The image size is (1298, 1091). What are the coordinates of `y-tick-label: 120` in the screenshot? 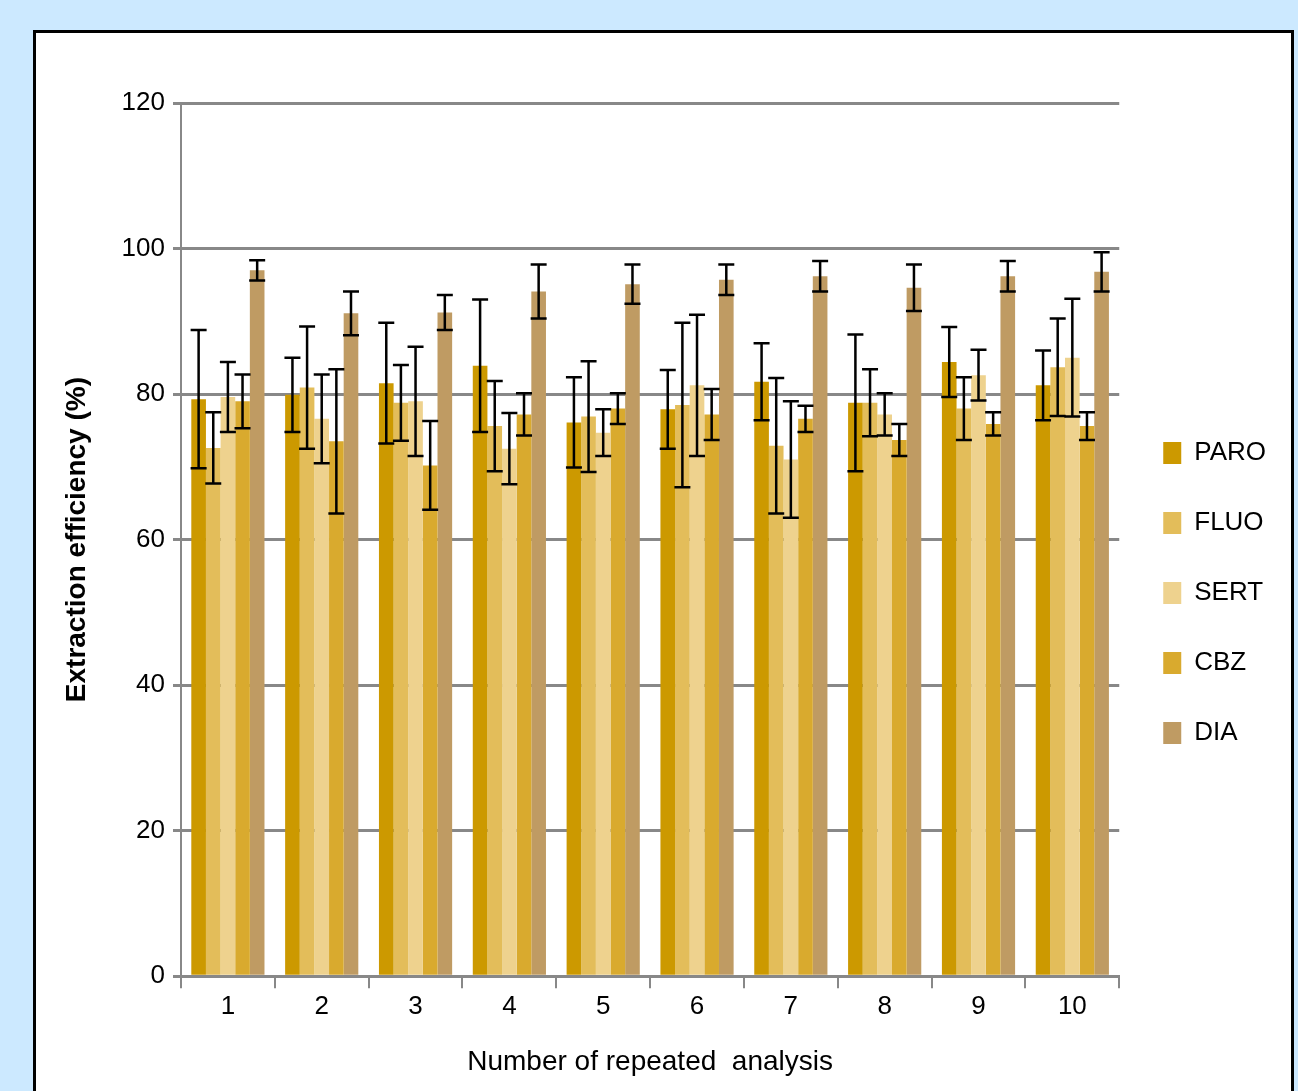 It's located at (143, 101).